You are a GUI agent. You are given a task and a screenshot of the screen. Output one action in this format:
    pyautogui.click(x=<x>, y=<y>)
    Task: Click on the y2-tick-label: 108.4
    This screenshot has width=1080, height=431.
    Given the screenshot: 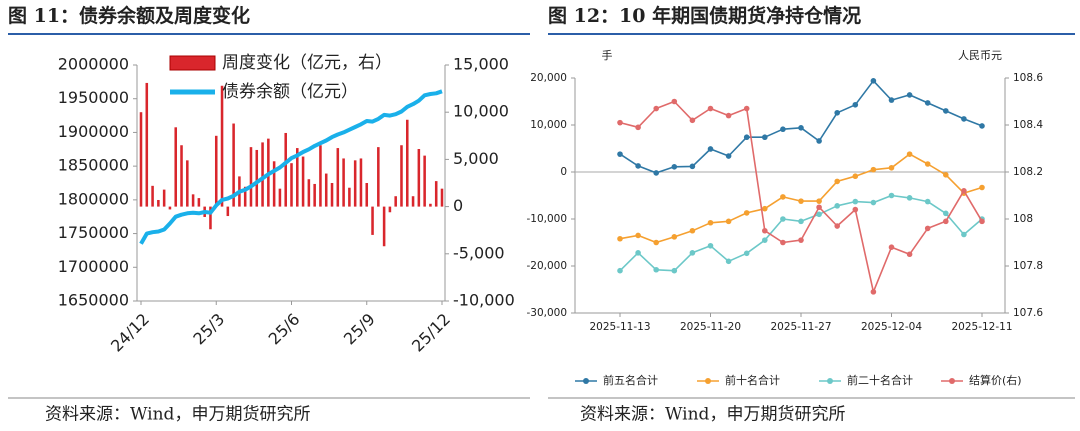 What is the action you would take?
    pyautogui.click(x=1028, y=125)
    